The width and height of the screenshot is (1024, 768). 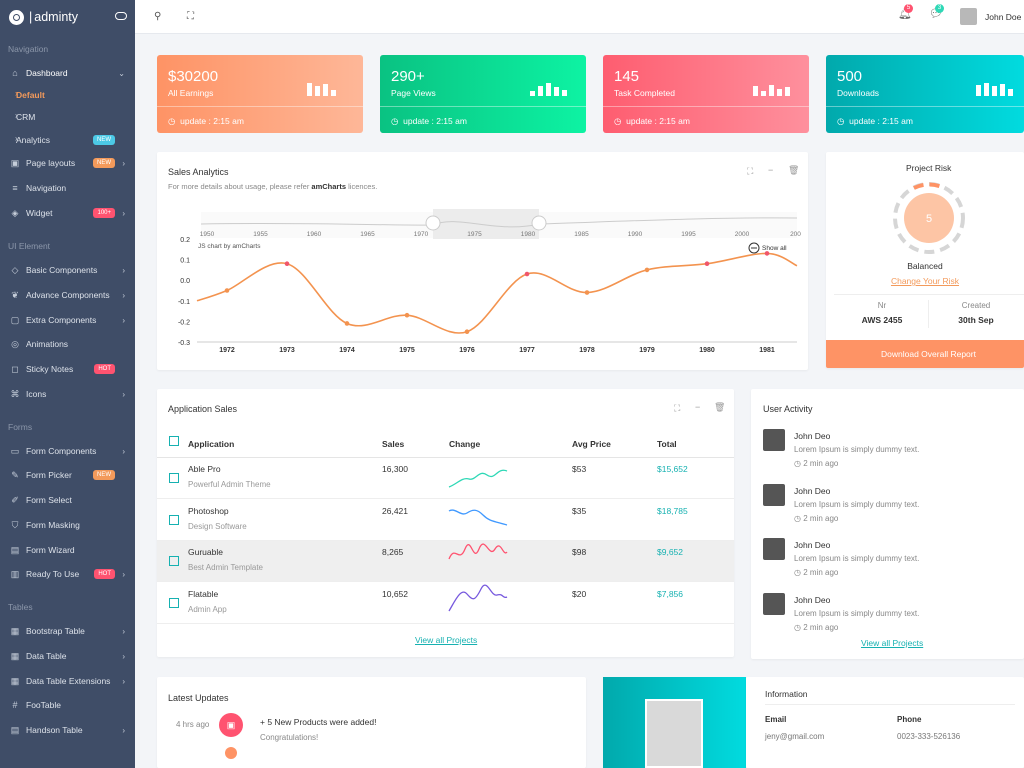 I want to click on chart-scrollbar-selection, so click(x=486, y=224).